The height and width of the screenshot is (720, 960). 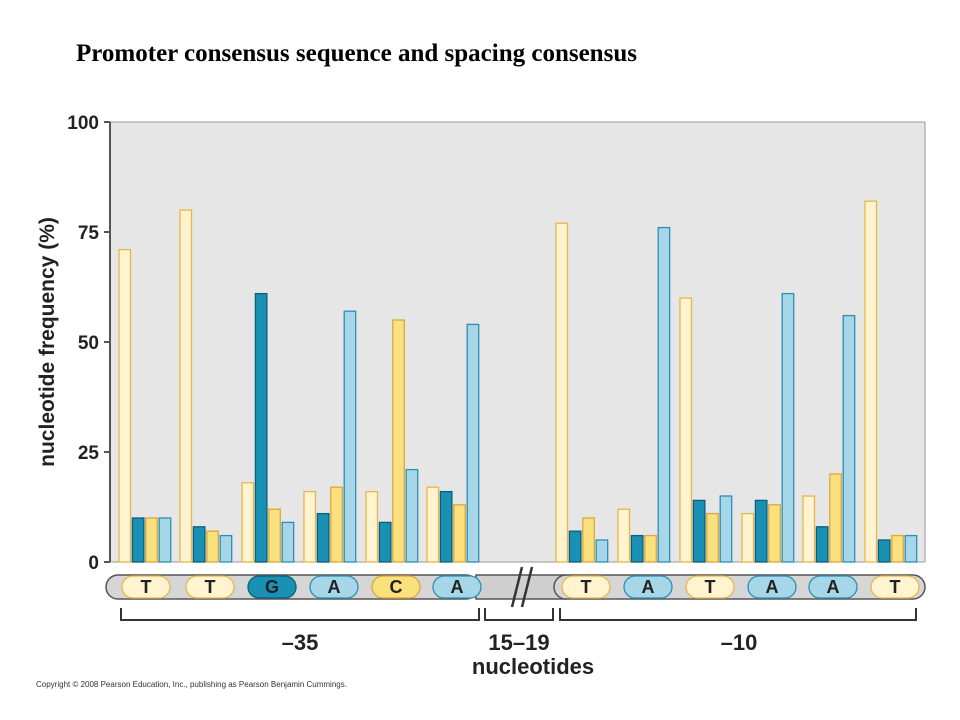 I want to click on bar-a-pos10, so click(x=788, y=427).